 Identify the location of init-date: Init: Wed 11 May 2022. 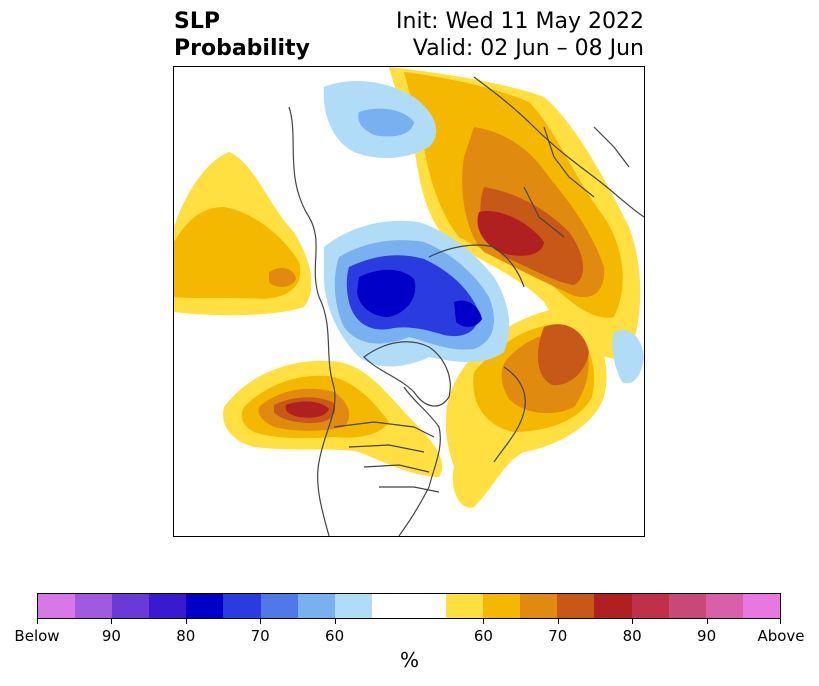
(520, 21).